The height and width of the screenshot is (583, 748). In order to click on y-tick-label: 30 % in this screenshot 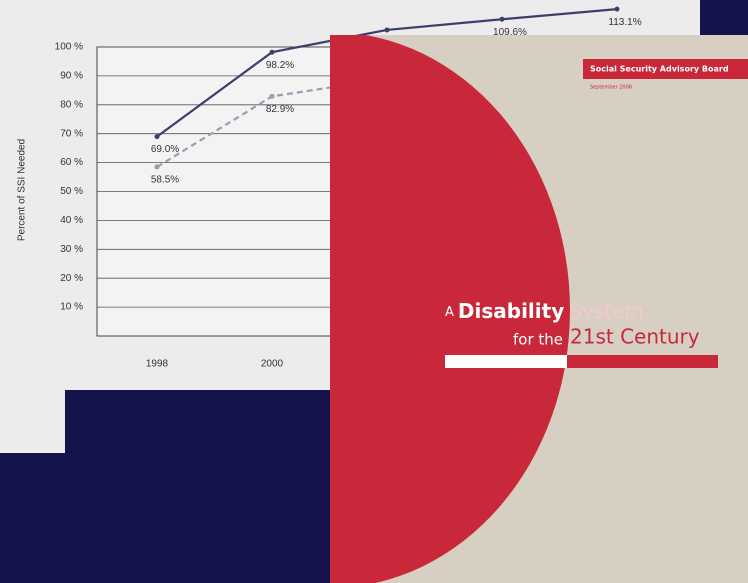, I will do `click(71, 249)`.